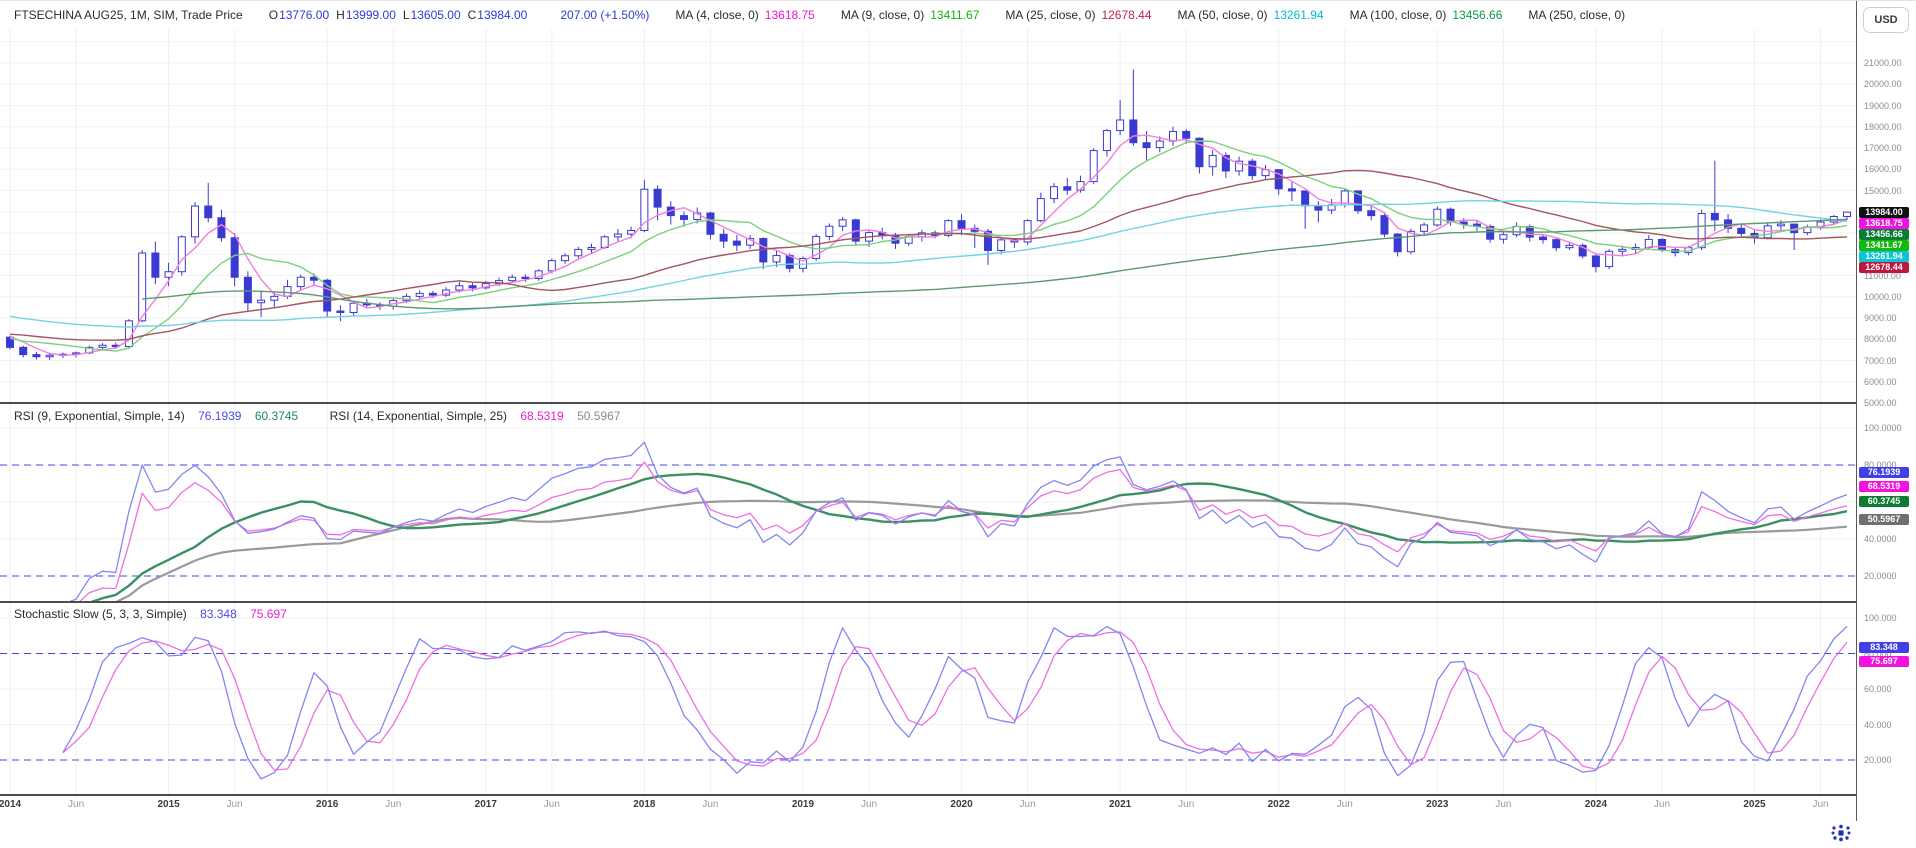  What do you see at coordinates (958, 834) in the screenshot?
I see `footer-bar: LSEG` at bounding box center [958, 834].